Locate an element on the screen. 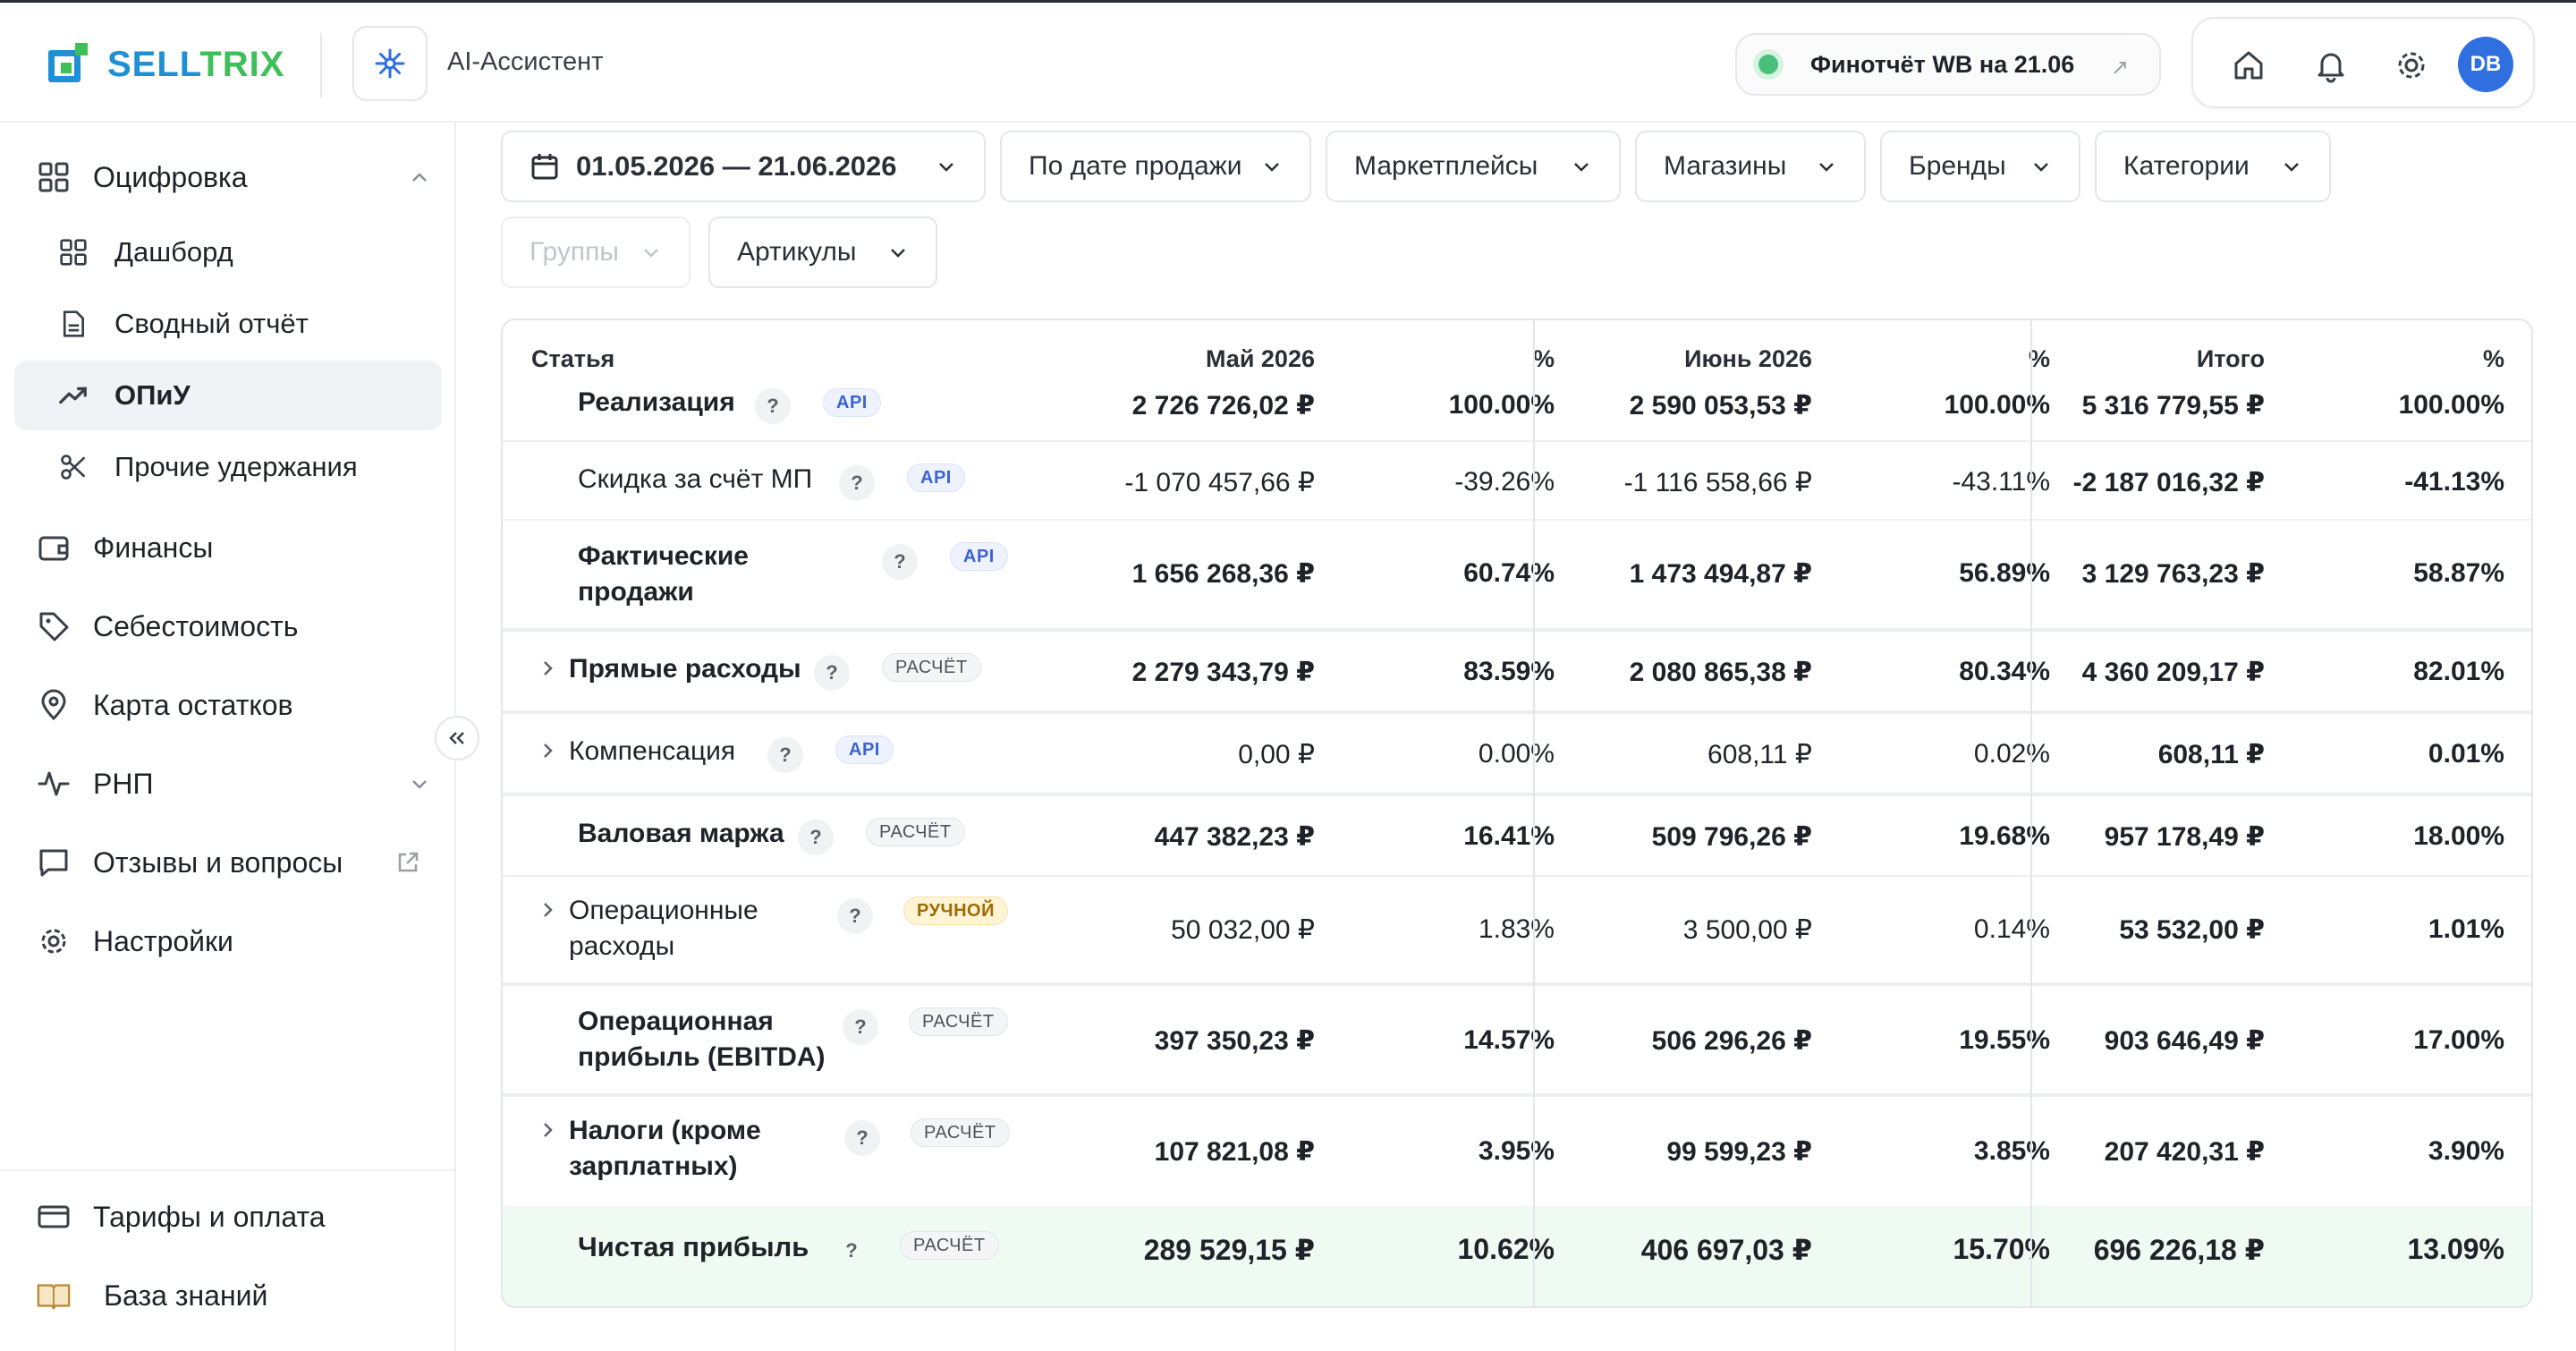 This screenshot has width=2576, height=1351. row-label: Чистая прибыль is located at coordinates (693, 1246).